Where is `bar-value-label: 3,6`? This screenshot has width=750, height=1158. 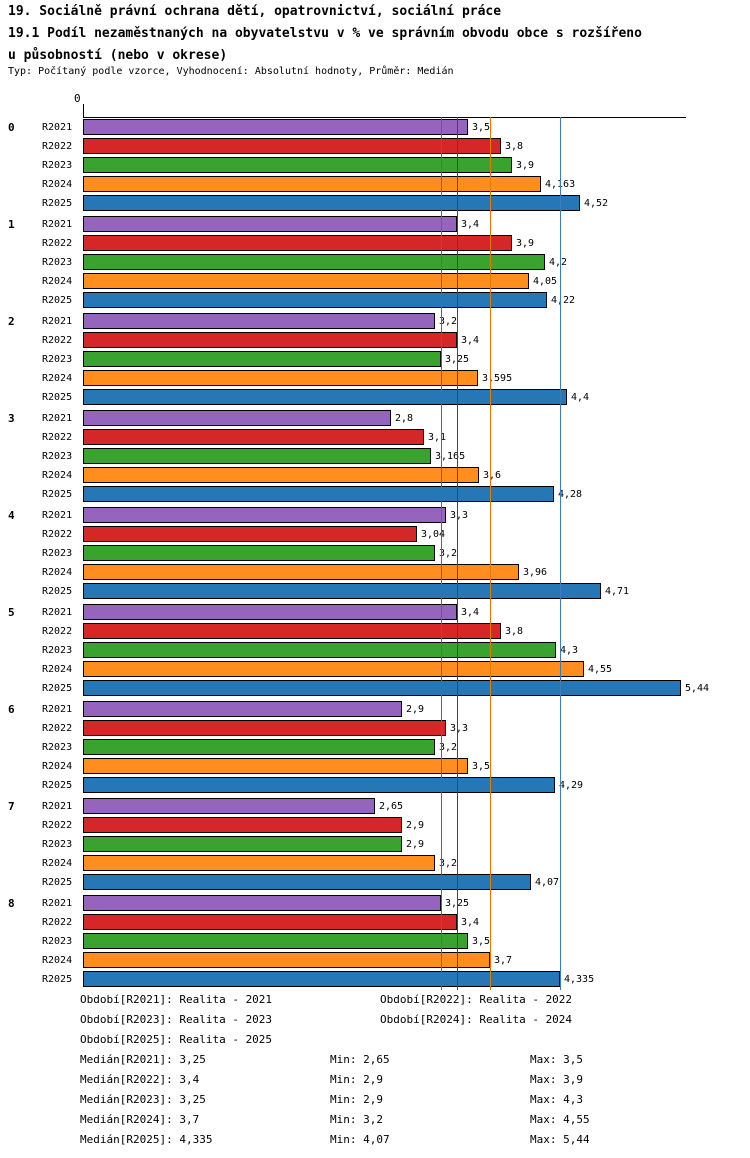 bar-value-label: 3,6 is located at coordinates (492, 475).